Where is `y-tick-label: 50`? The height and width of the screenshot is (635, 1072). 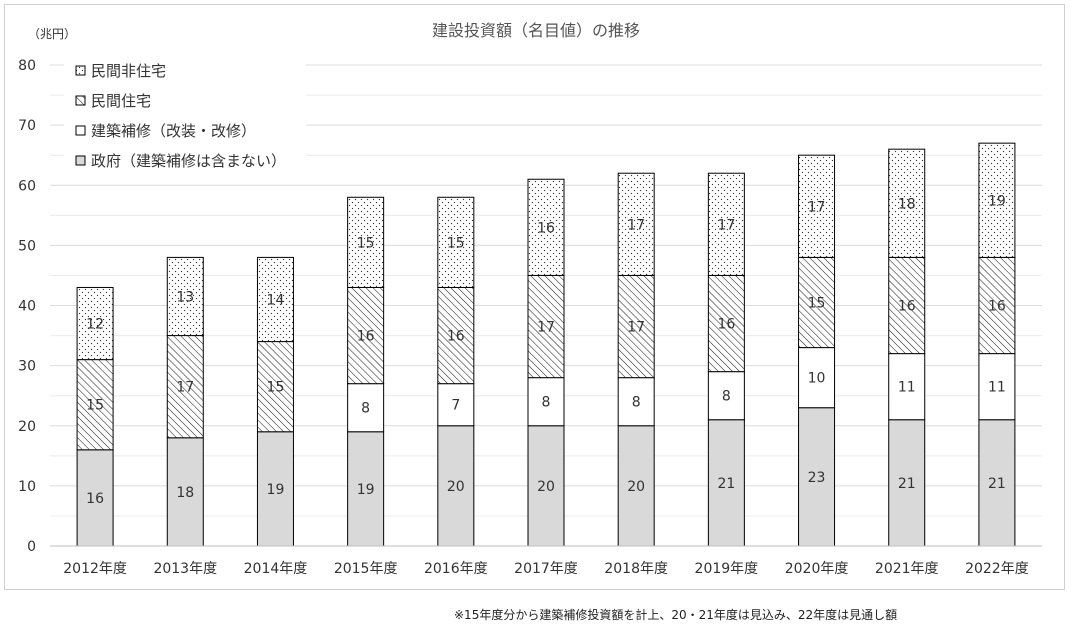 y-tick-label: 50 is located at coordinates (27, 246).